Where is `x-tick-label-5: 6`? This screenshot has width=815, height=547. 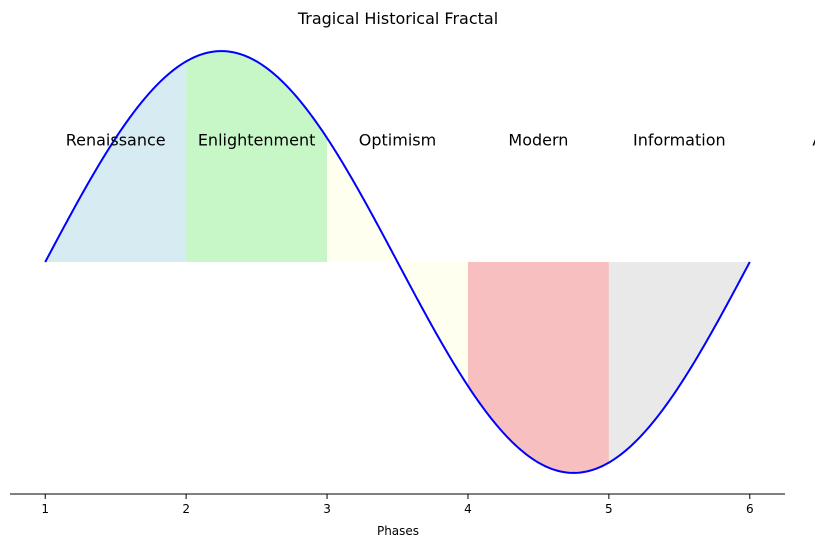 x-tick-label-5: 6 is located at coordinates (750, 509).